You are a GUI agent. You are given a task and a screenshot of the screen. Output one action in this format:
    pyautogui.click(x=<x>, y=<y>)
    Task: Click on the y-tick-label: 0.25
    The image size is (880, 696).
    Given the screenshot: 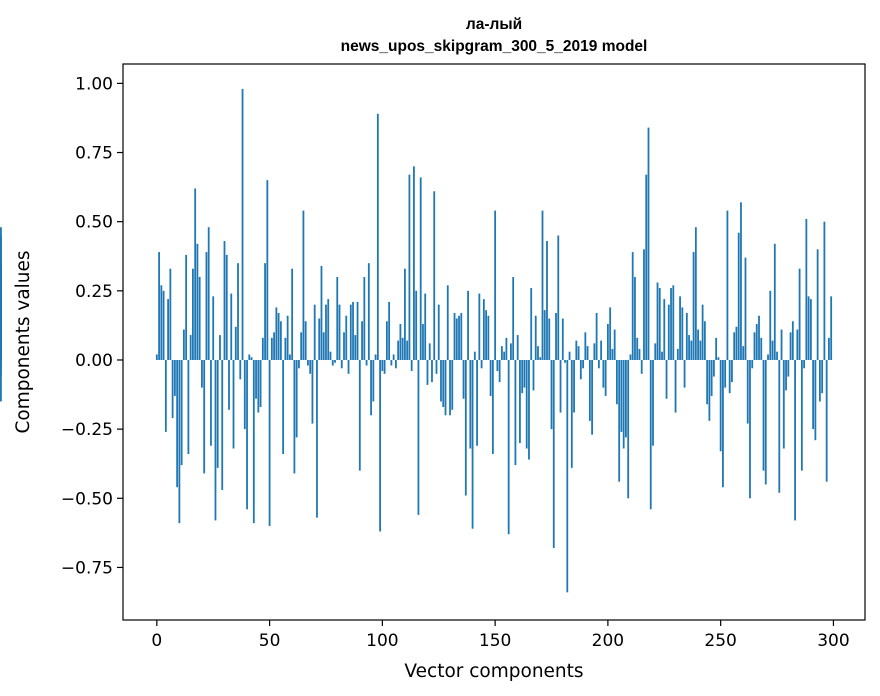 What is the action you would take?
    pyautogui.click(x=94, y=292)
    